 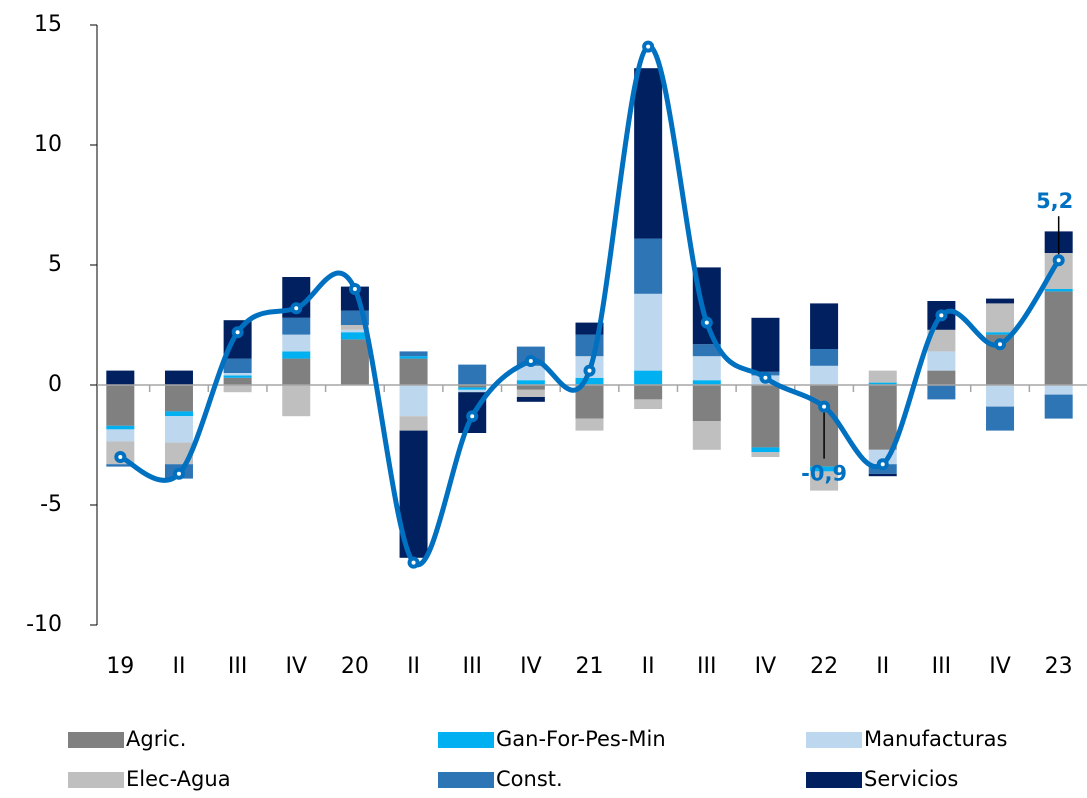 I want to click on x-tick-label: 22, so click(x=824, y=666).